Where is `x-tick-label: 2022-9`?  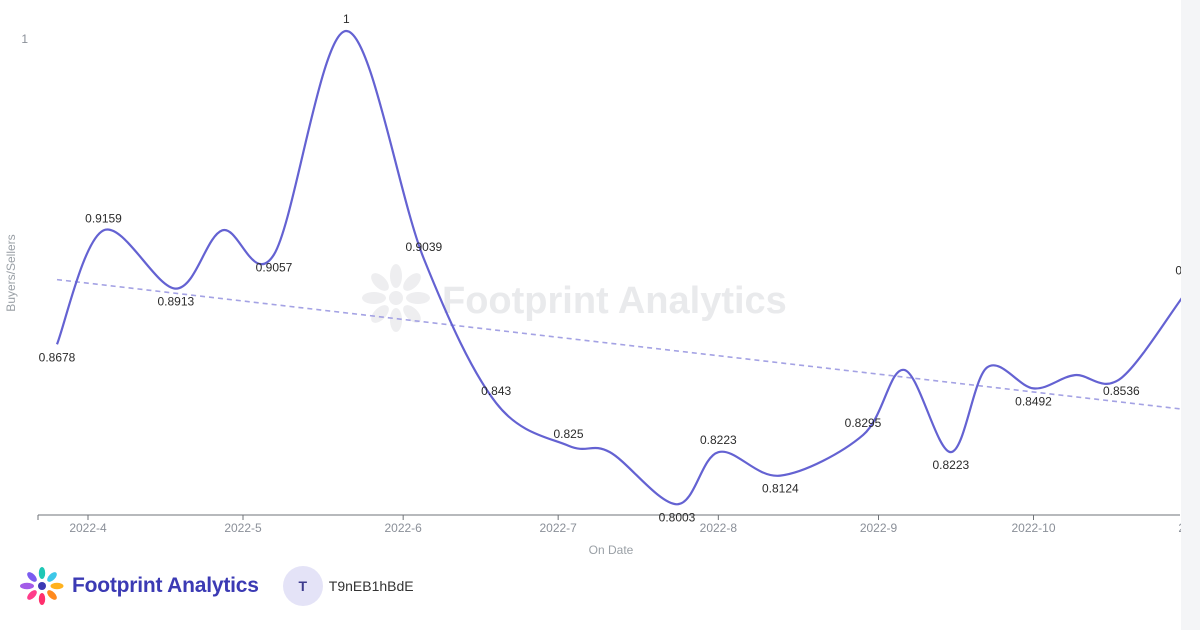 x-tick-label: 2022-9 is located at coordinates (879, 528).